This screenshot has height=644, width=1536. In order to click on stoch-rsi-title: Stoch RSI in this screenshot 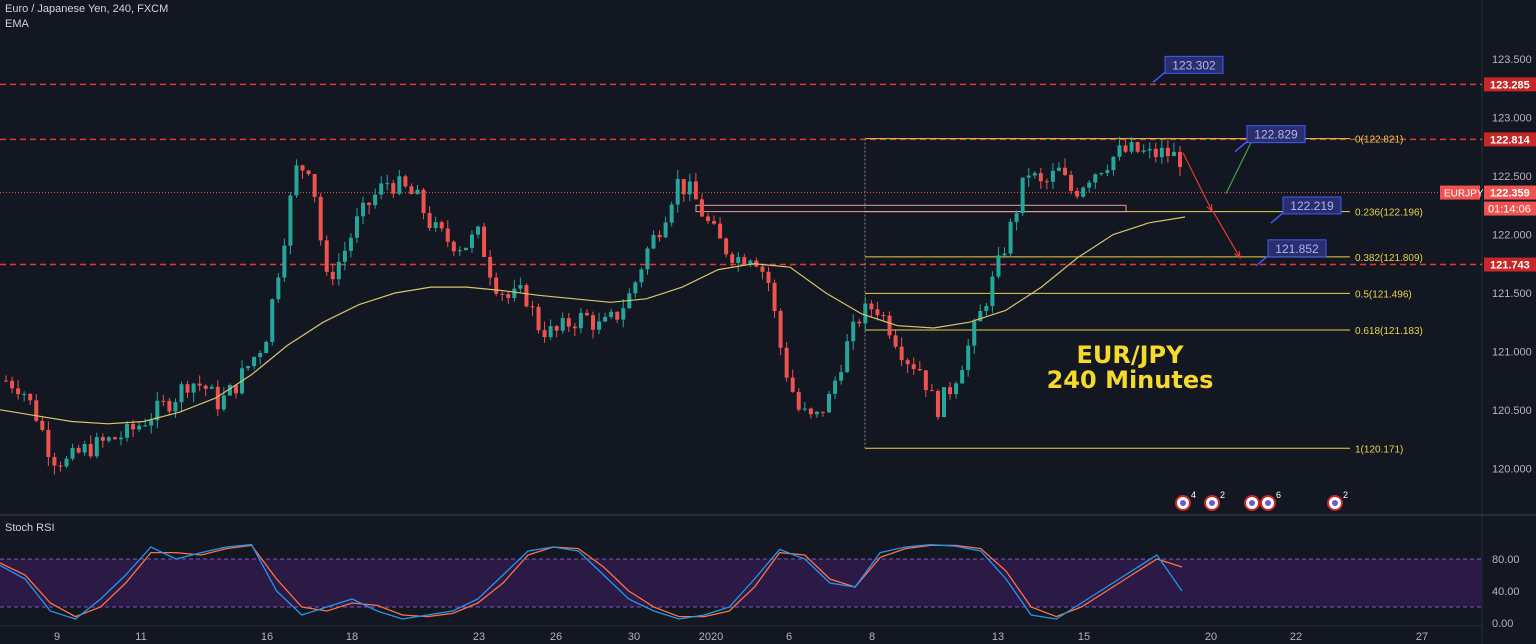, I will do `click(30, 528)`.